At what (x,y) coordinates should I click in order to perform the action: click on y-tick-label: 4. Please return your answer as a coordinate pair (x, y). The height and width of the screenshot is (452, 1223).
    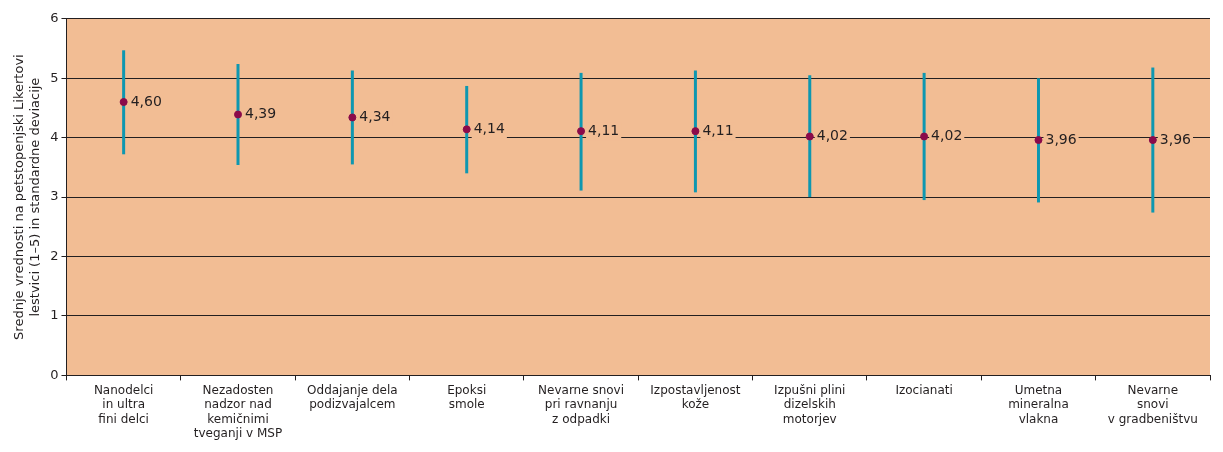
    Looking at the image, I should click on (54, 137).